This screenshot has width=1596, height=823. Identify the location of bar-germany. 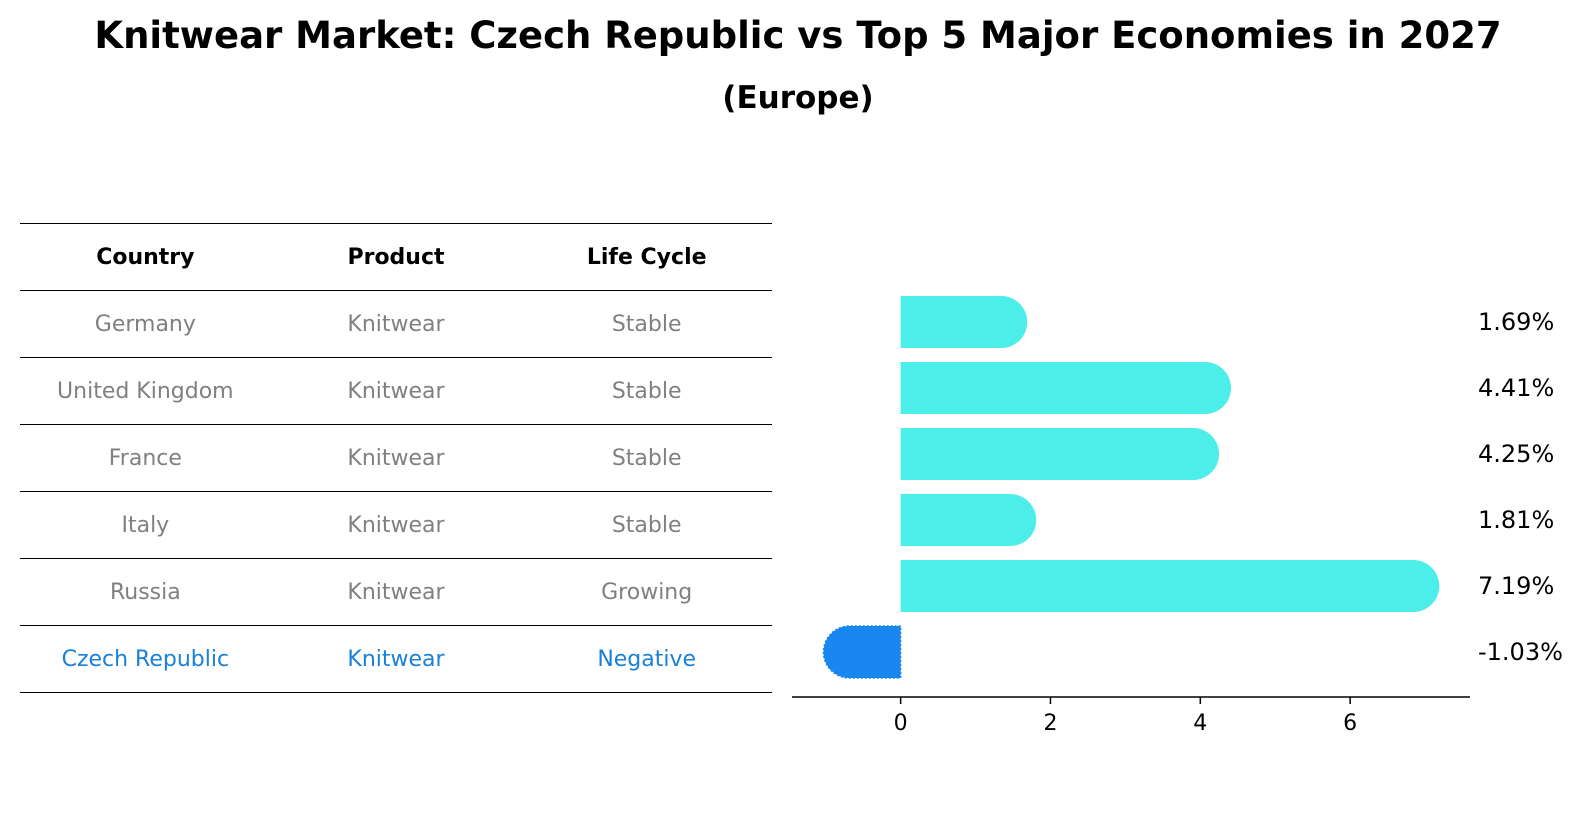
(964, 322).